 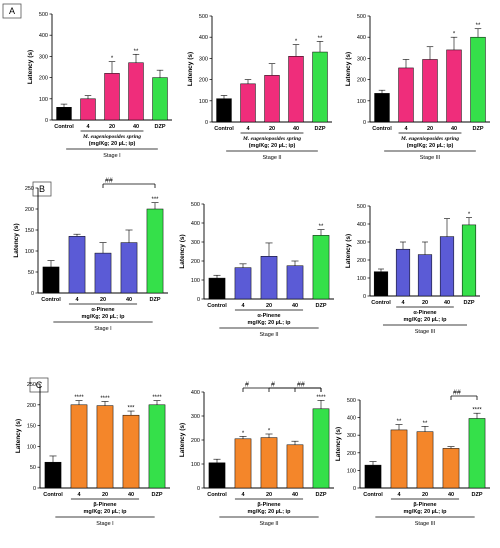 What do you see at coordinates (102, 310) in the screenshot?
I see `compound-label: α-Pinene` at bounding box center [102, 310].